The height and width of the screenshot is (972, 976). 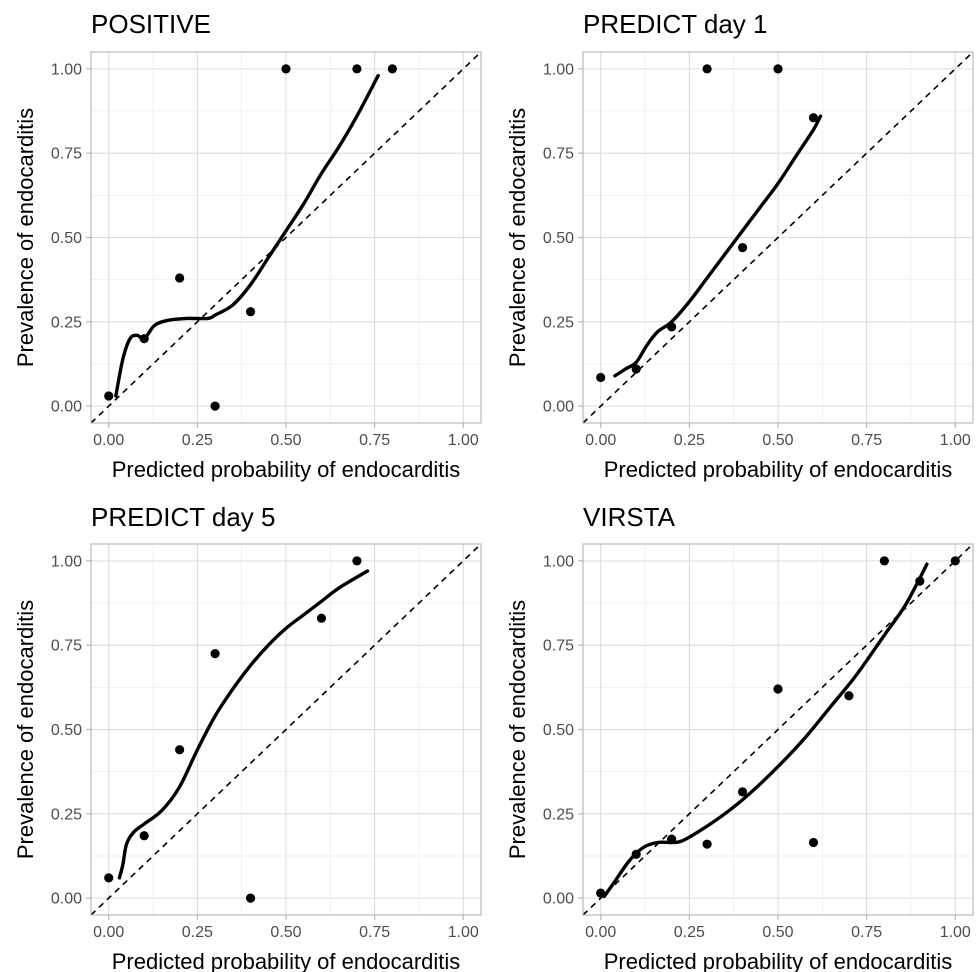 What do you see at coordinates (183, 517) in the screenshot?
I see `panel-title: PREDICT day 5` at bounding box center [183, 517].